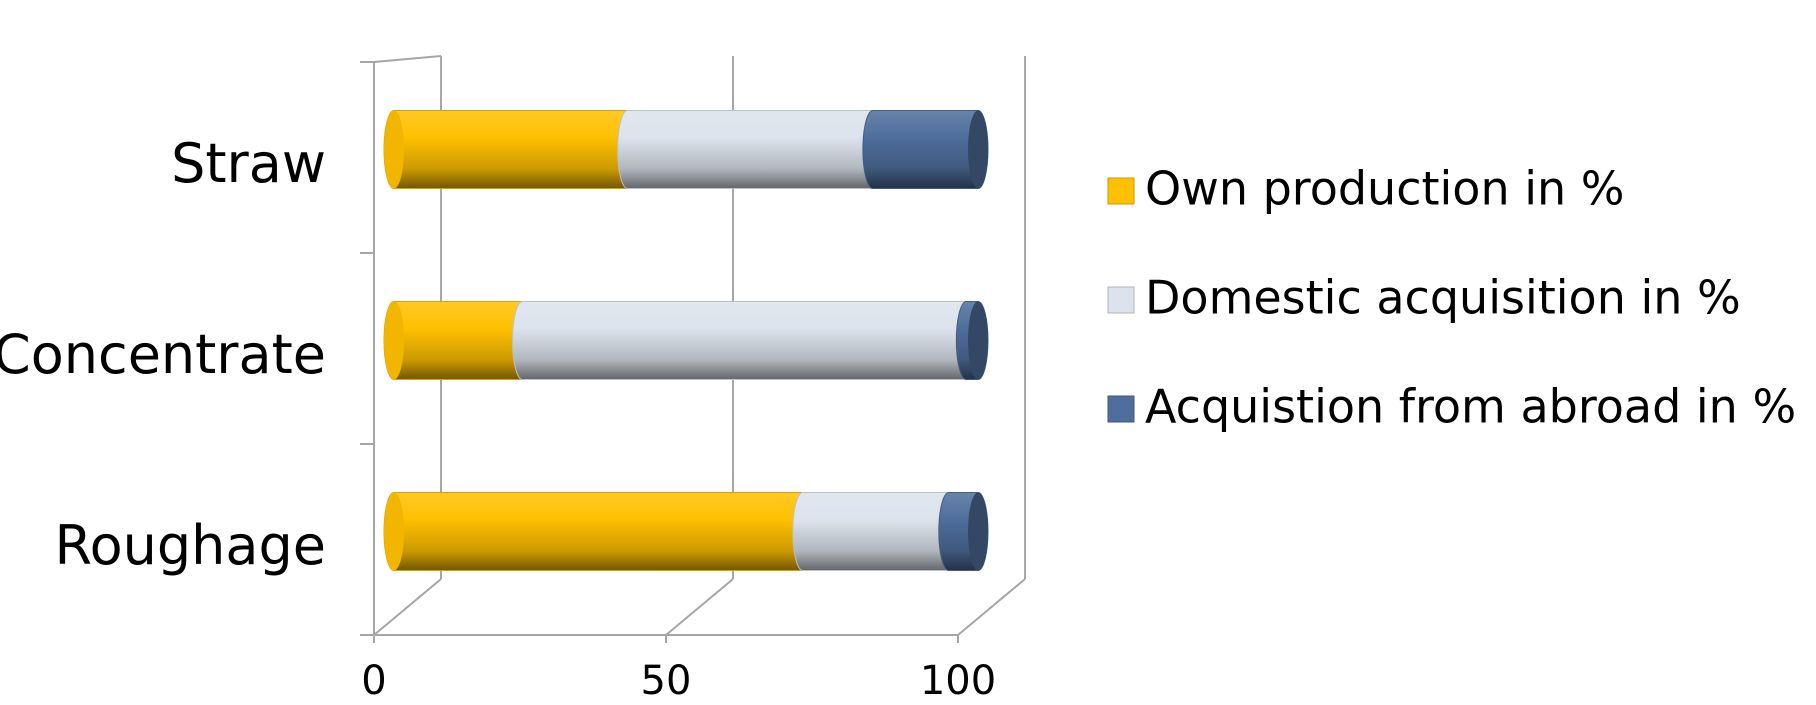 The height and width of the screenshot is (705, 1816). I want to click on bar-segment-domestic-acquisition-in-roughage, so click(876, 531).